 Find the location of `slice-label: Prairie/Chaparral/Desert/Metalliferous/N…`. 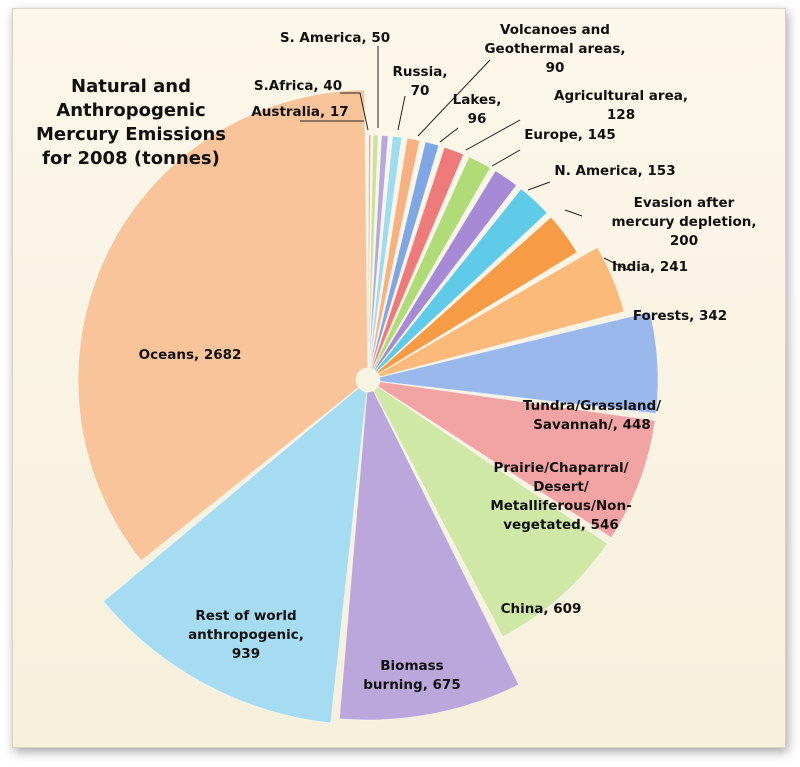

slice-label: Prairie/Chaparral/Desert/Metalliferous/N… is located at coordinates (560, 496).